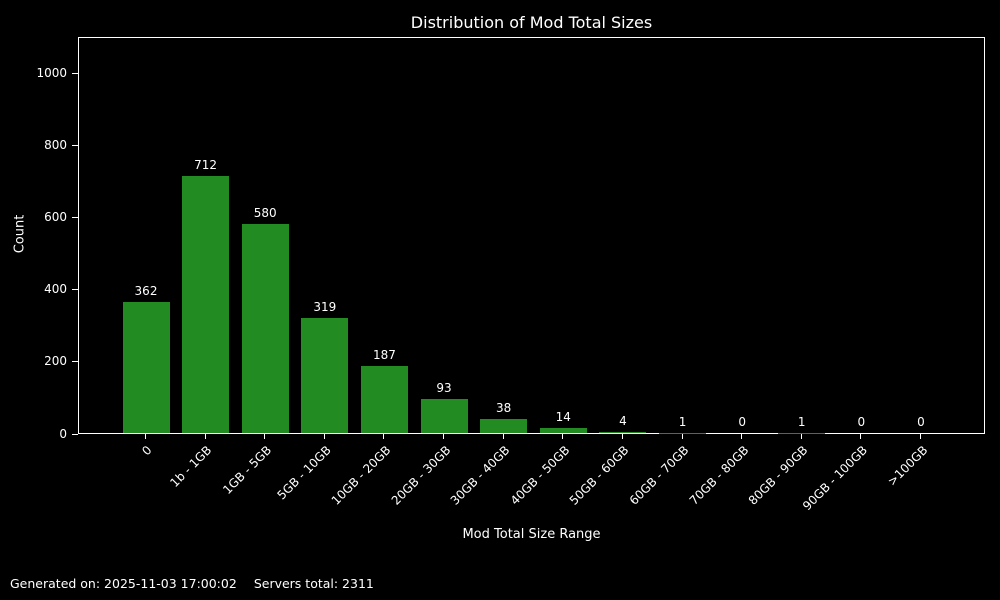 This screenshot has width=1000, height=600. What do you see at coordinates (444, 388) in the screenshot?
I see `bar-value-label: 93` at bounding box center [444, 388].